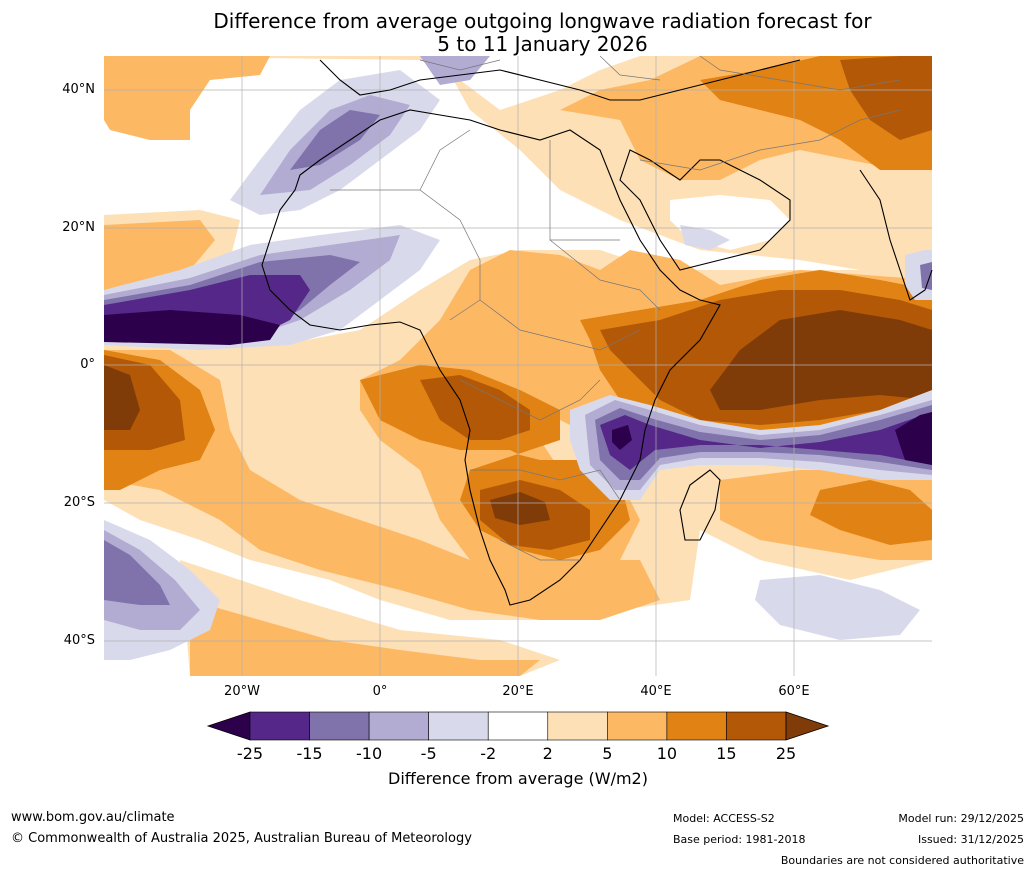 Image resolution: width=1035 pixels, height=873 pixels. Describe the element at coordinates (78, 227) in the screenshot. I see `lat-label-20n: 20°N` at that location.